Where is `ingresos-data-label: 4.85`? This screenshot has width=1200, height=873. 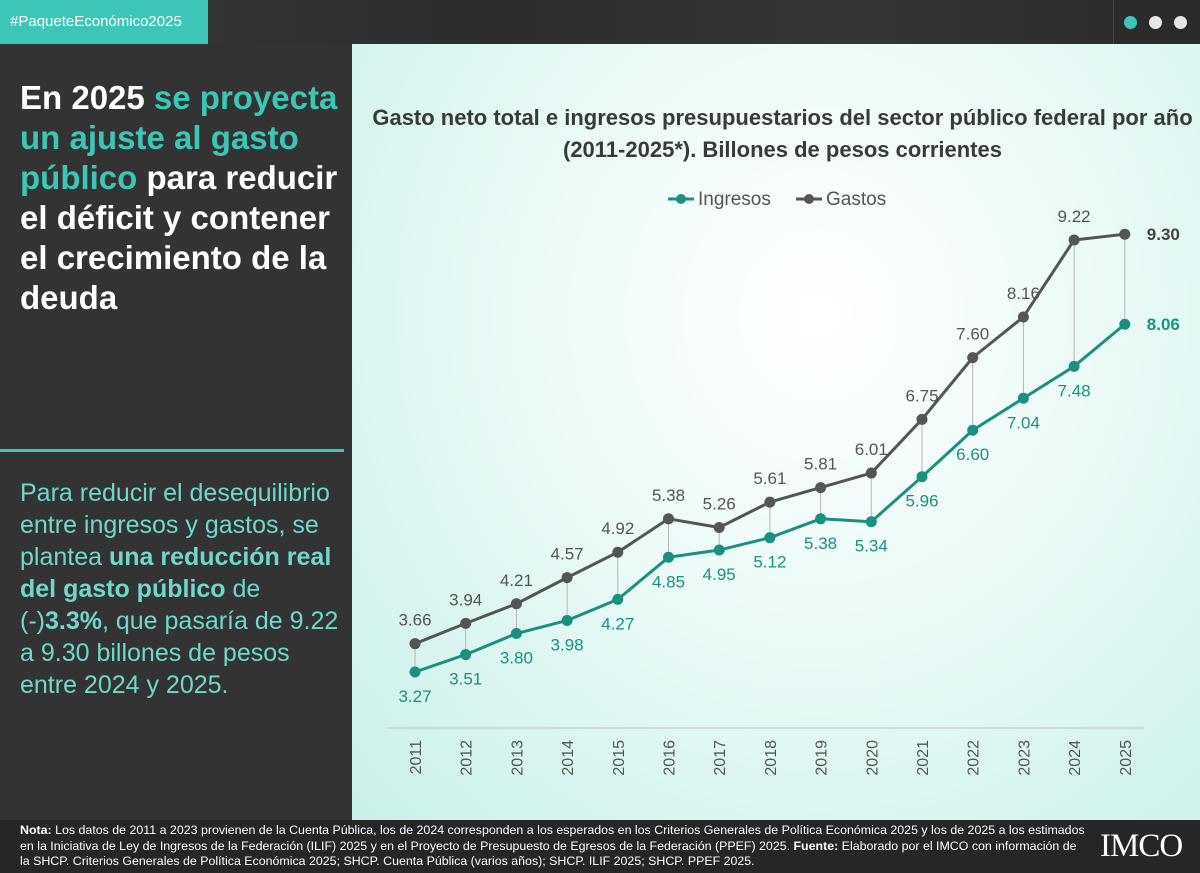 ingresos-data-label: 4.85 is located at coordinates (668, 581).